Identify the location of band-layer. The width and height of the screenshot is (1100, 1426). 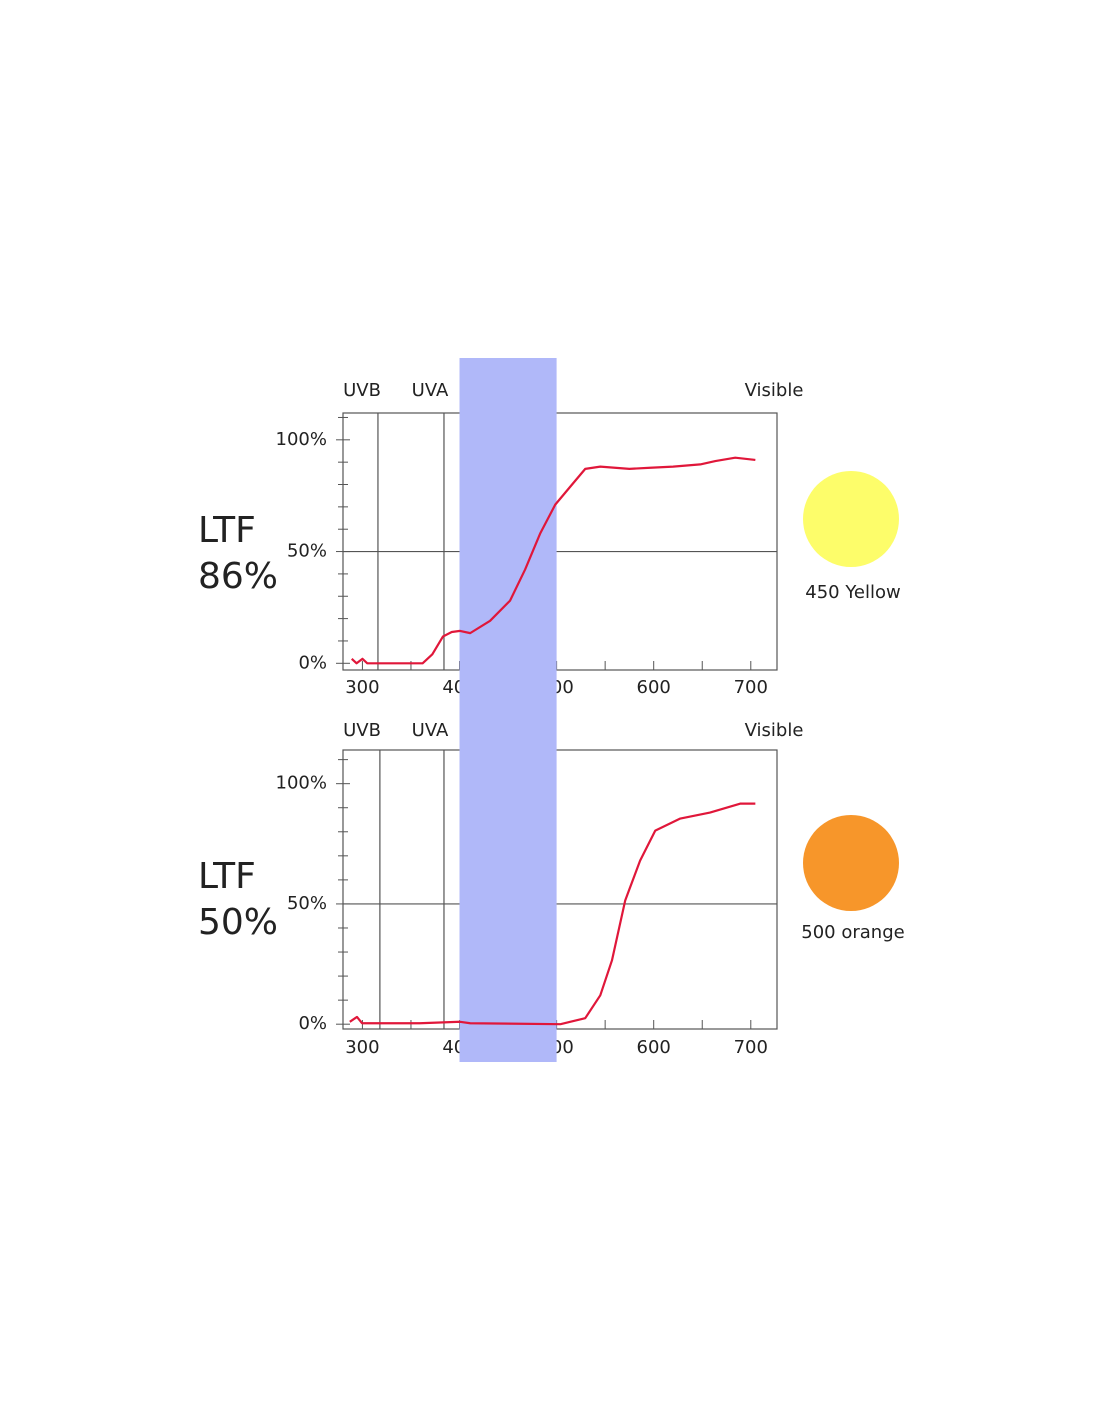
(508, 710).